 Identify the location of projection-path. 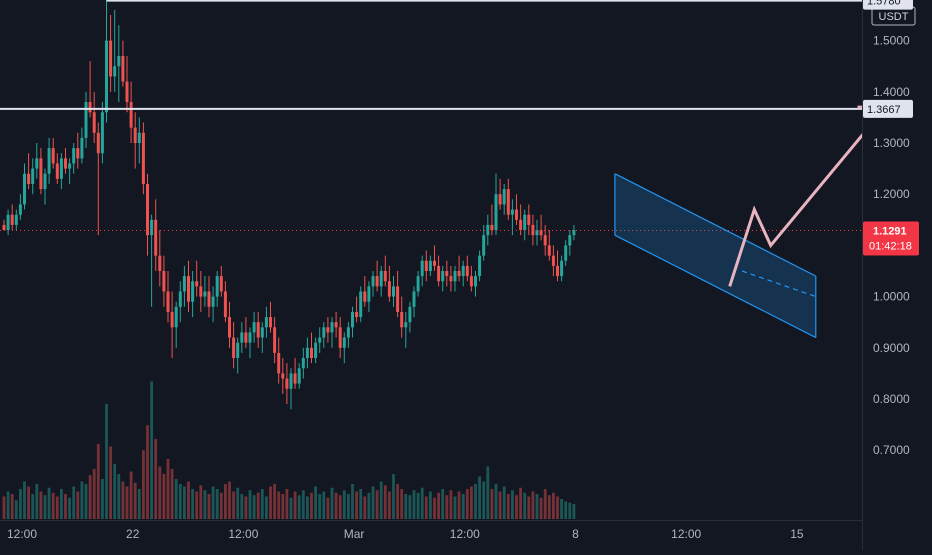
(807, 196).